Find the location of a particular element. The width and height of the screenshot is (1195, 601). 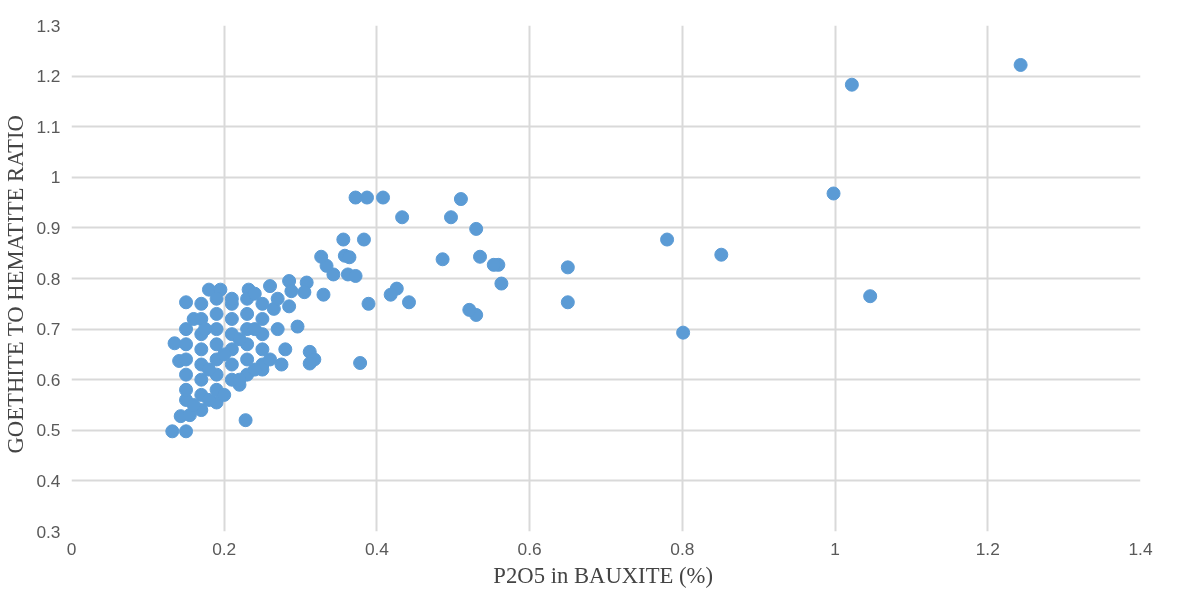

x-tick-label: 0.6 is located at coordinates (529, 548).